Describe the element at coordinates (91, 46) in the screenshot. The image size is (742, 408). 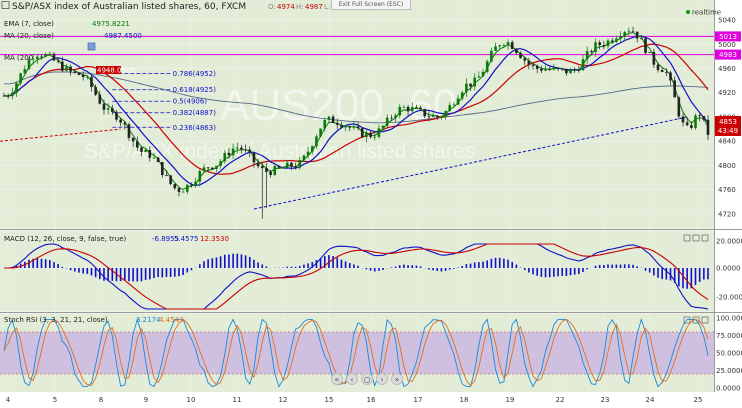
I see `drawing-handle-icon` at that location.